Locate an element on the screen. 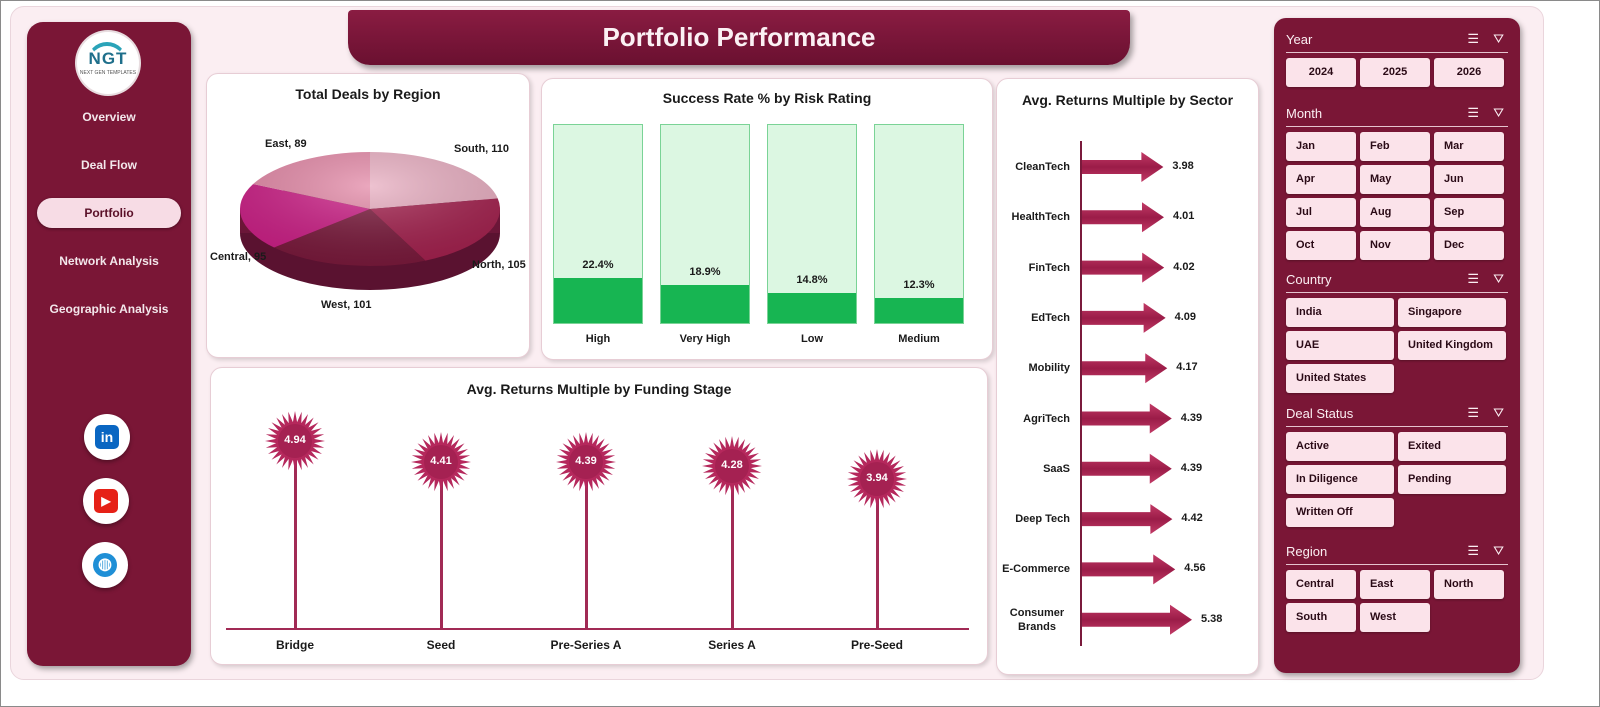 This screenshot has width=1600, height=707. sector-arrow-mobility is located at coordinates (1125, 368).